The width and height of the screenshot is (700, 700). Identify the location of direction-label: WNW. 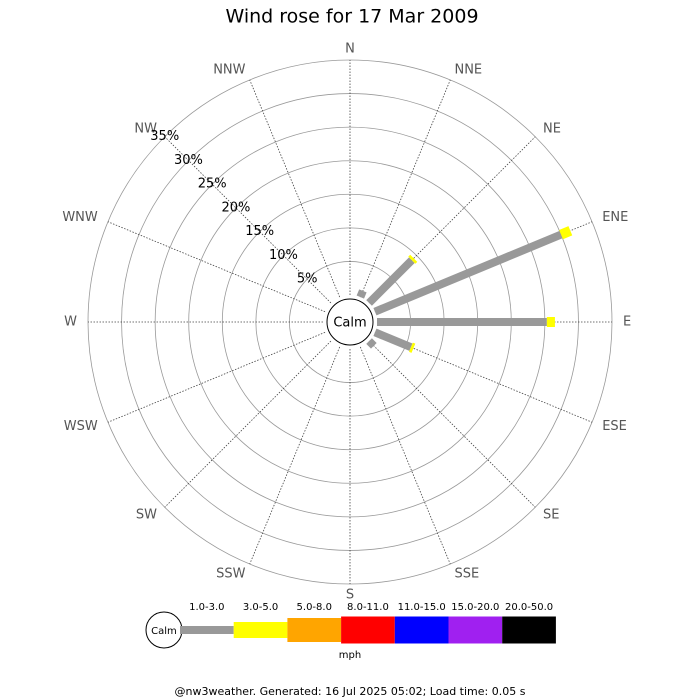
(80, 217).